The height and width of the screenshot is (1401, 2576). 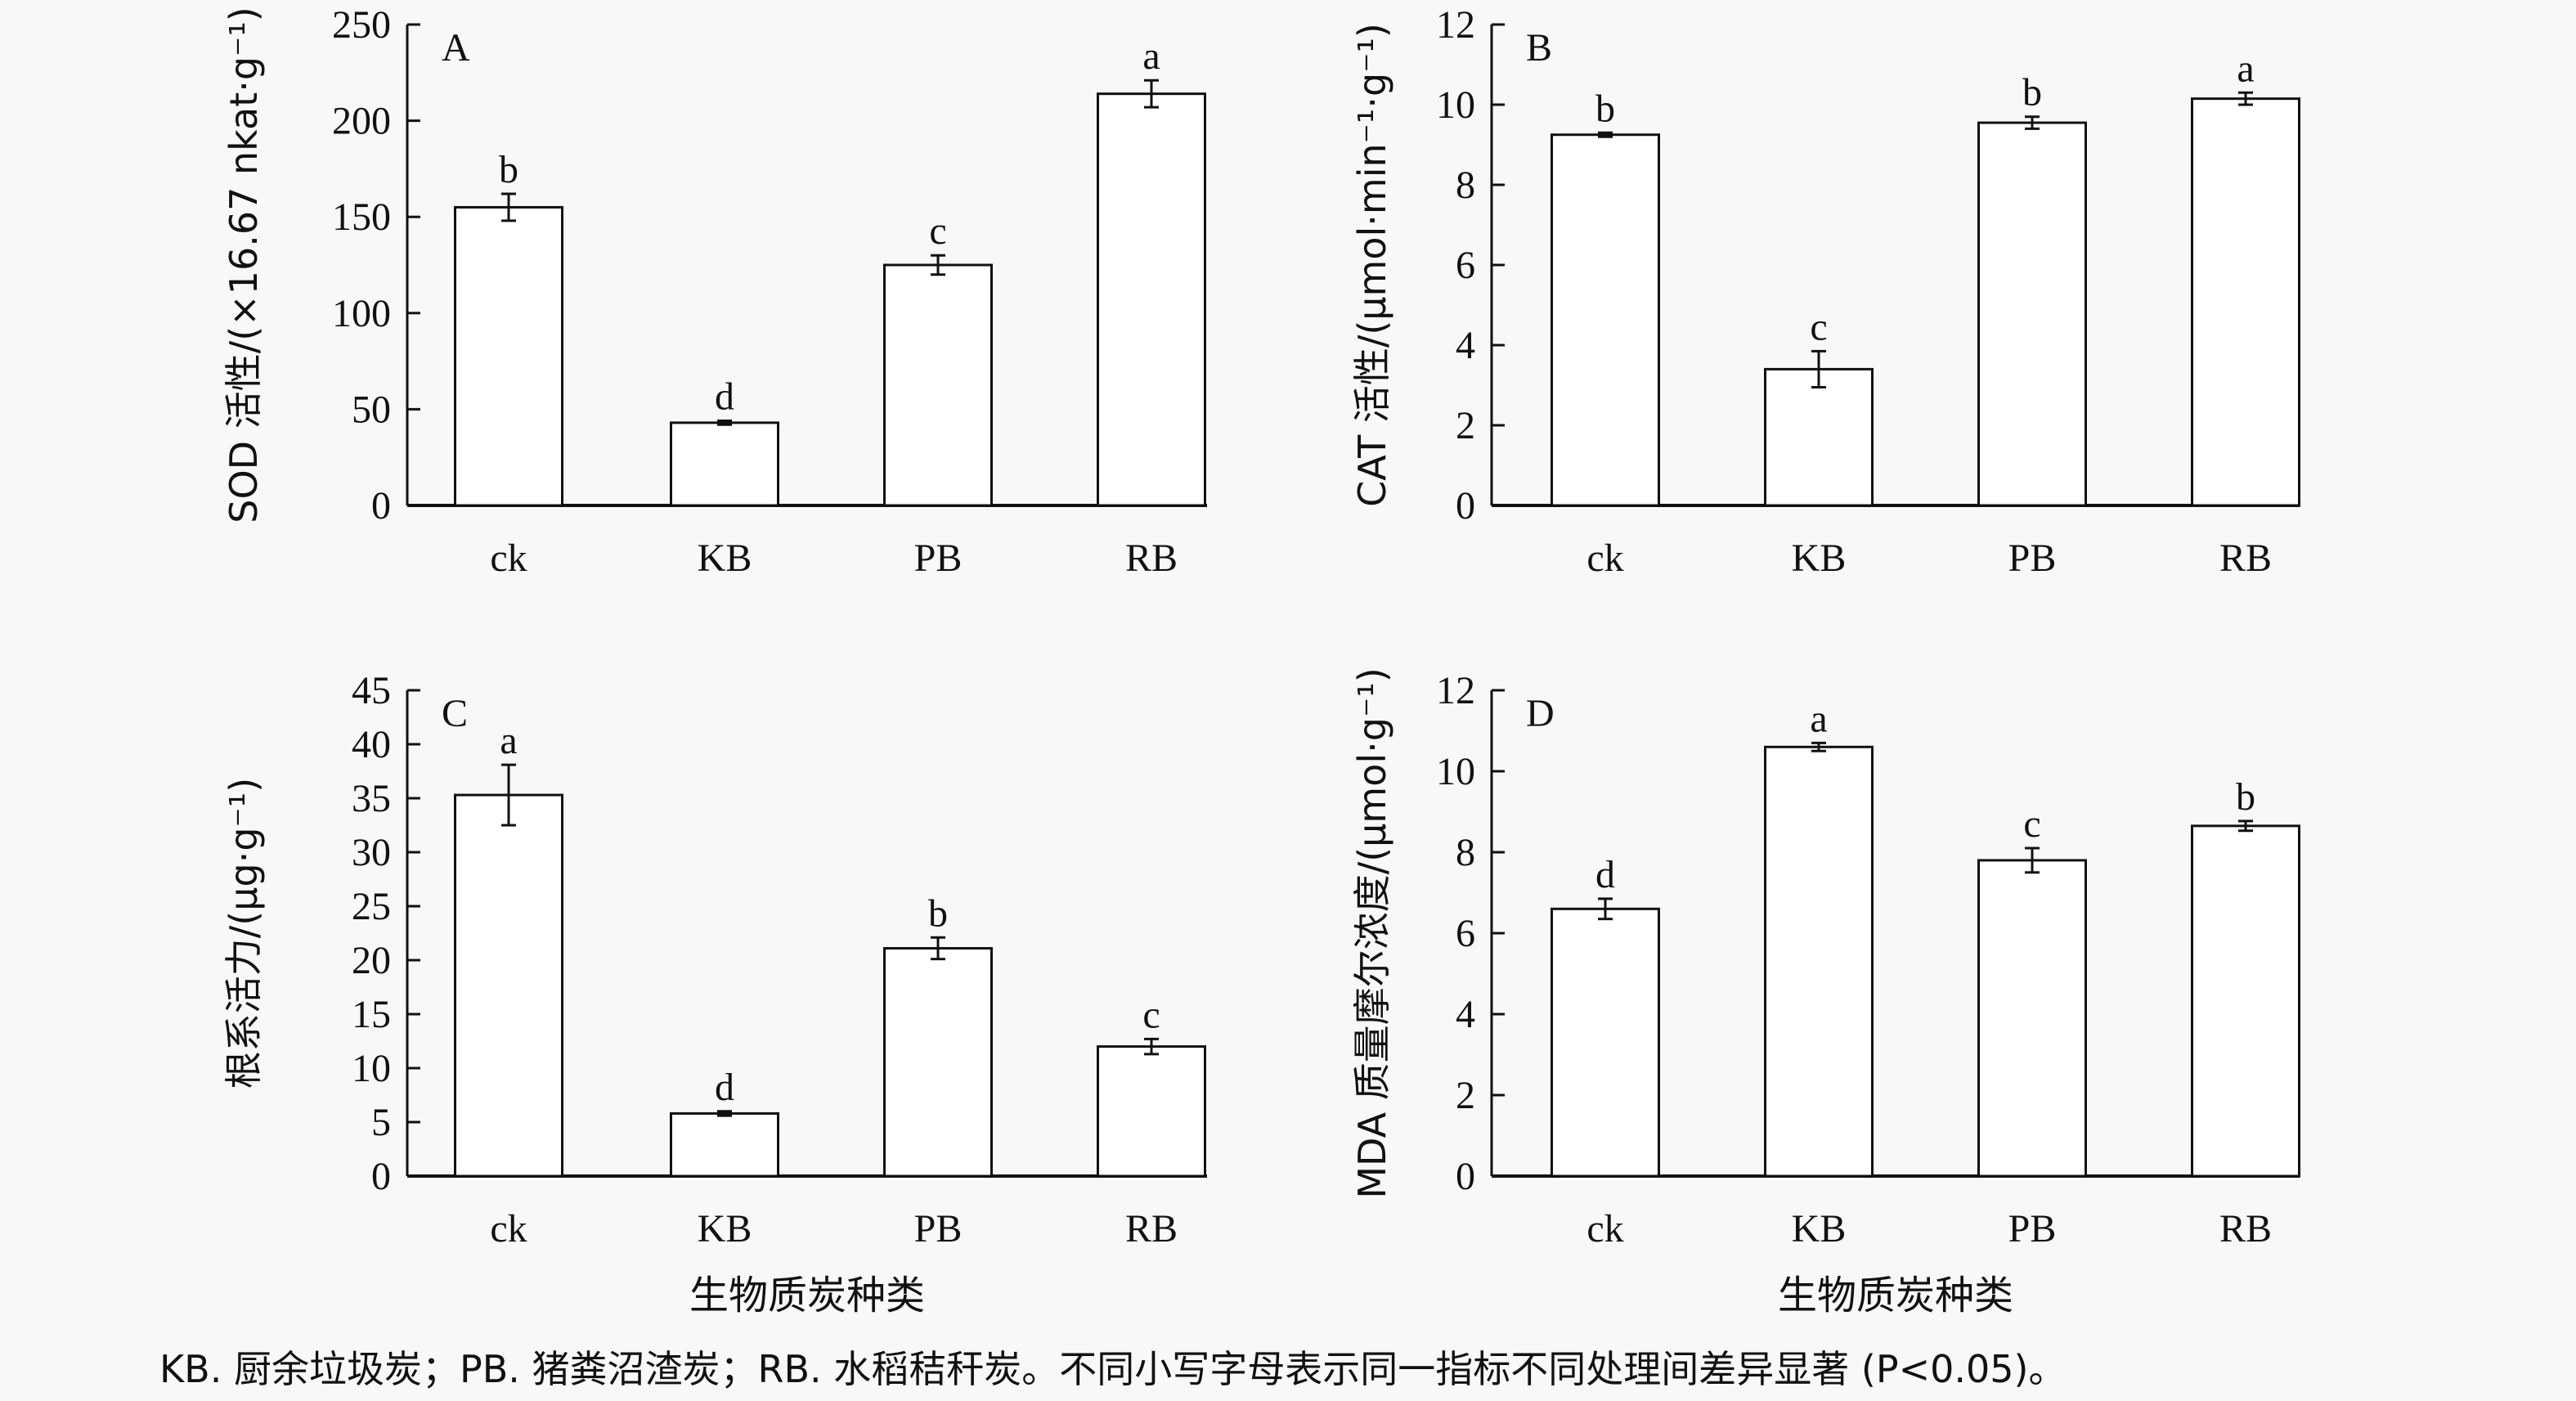 What do you see at coordinates (362, 121) in the screenshot?
I see `y-tick-label: 200` at bounding box center [362, 121].